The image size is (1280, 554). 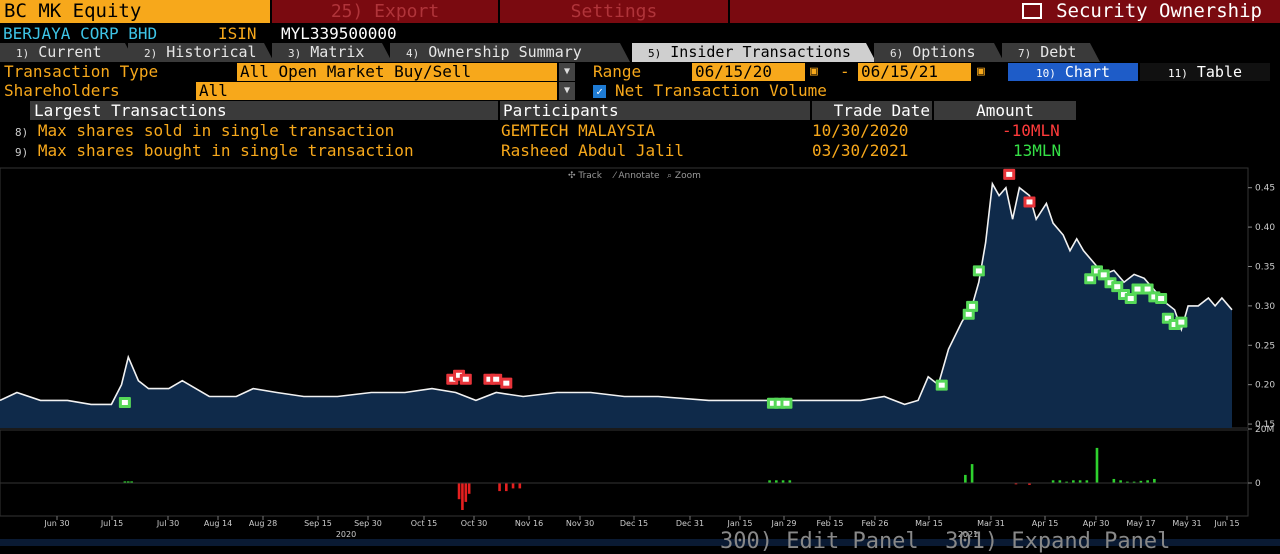 I want to click on col-header-trade-date: Trade Date, so click(x=872, y=110).